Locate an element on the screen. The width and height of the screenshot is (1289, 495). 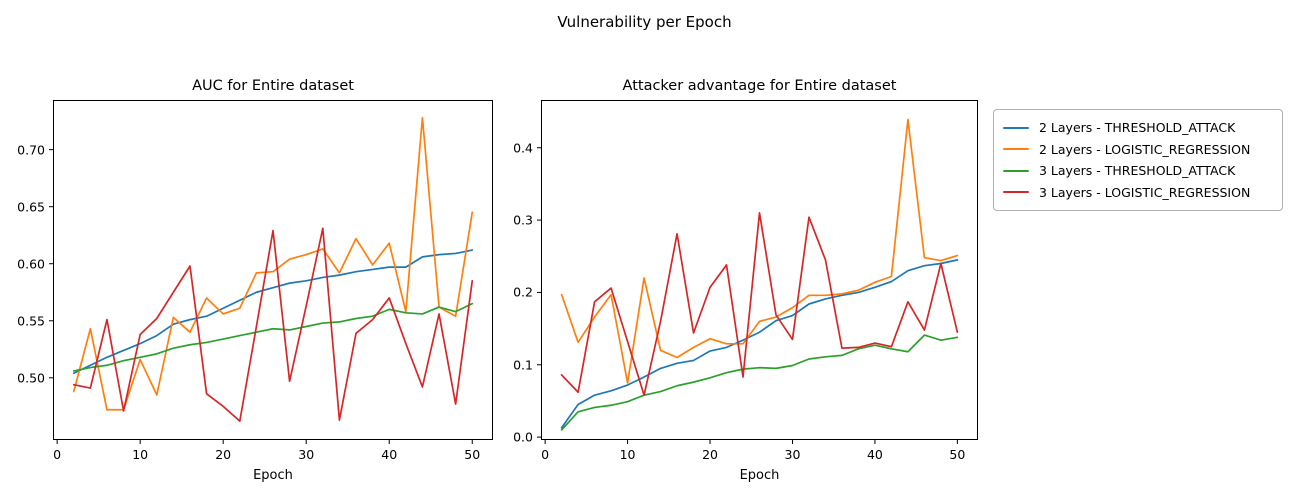
legend-label: 2 Layers - THRESHOLD_ATTACK is located at coordinates (1137, 128).